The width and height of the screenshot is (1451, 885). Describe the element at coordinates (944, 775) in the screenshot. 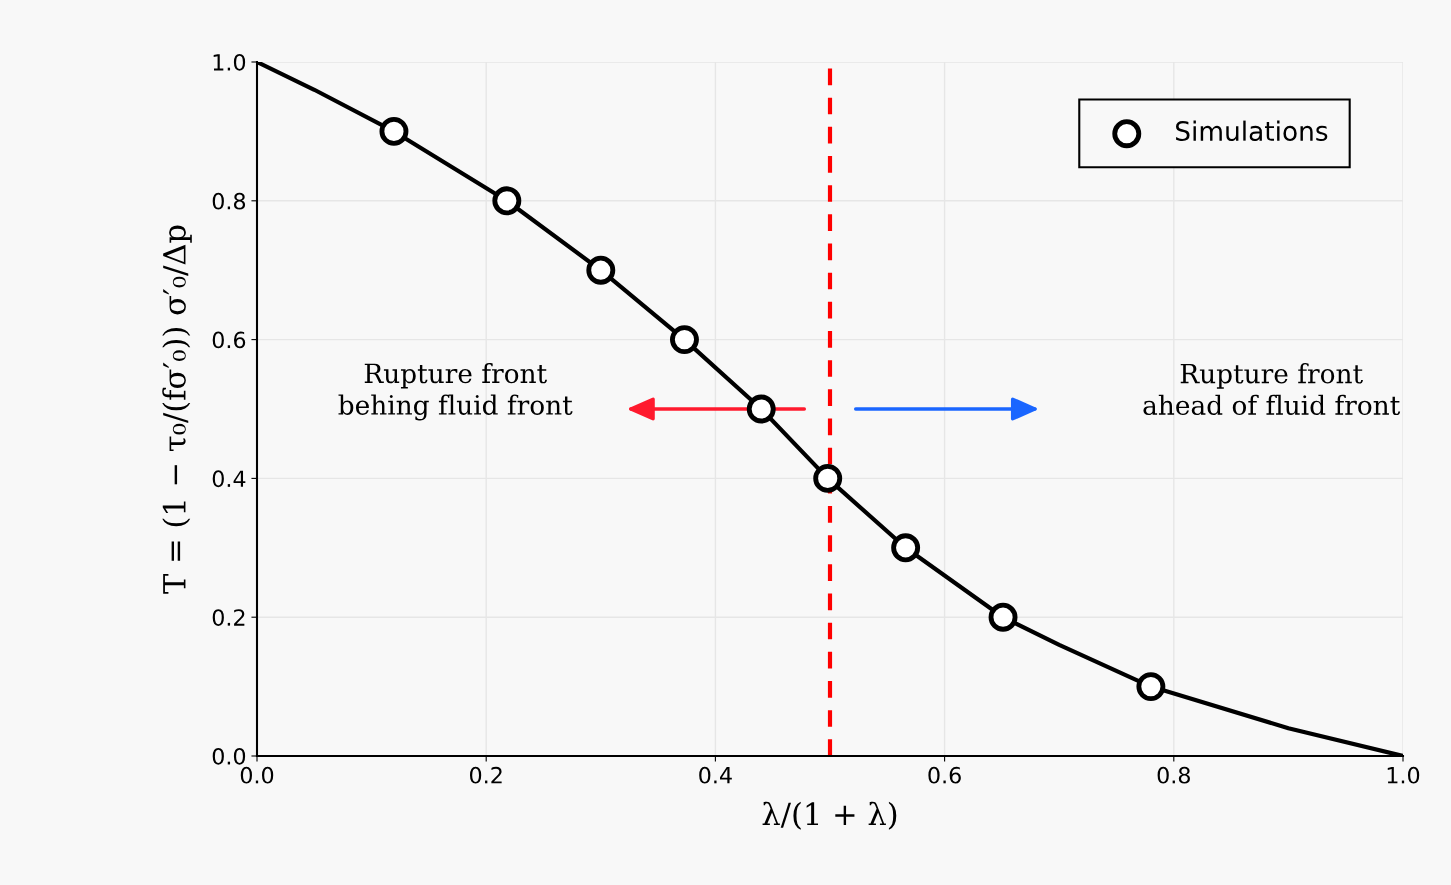

I see `x-tick-label: 0.6` at that location.